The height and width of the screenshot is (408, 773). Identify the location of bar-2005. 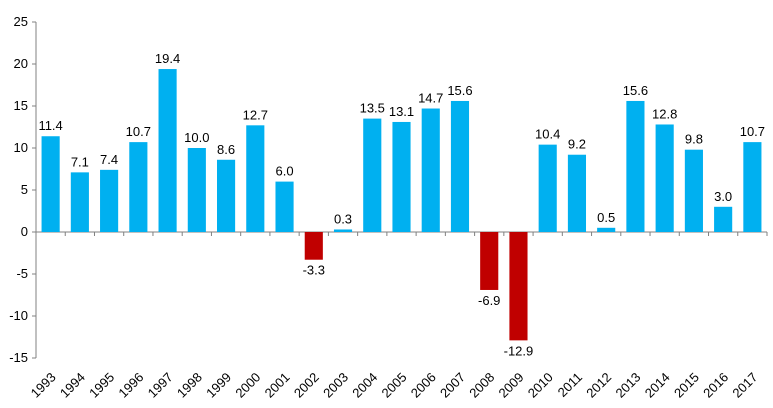
(401, 176).